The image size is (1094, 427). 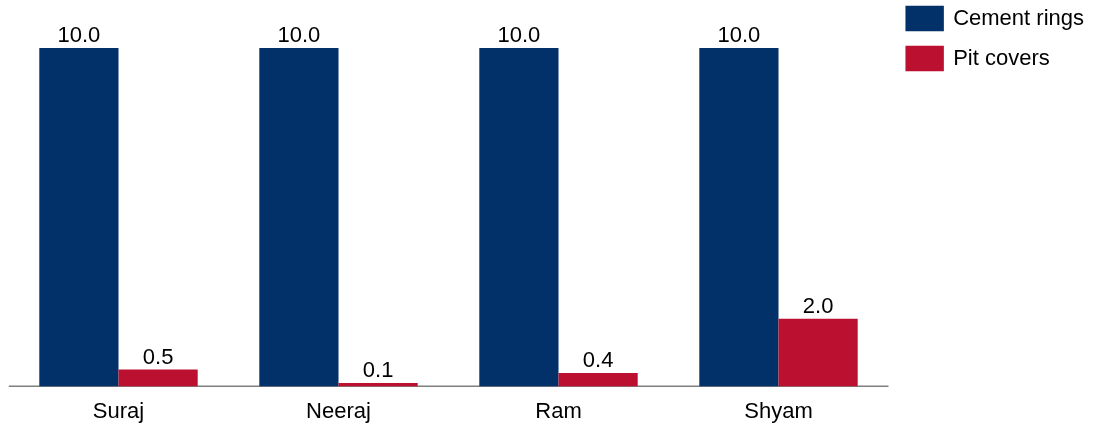 What do you see at coordinates (598, 359) in the screenshot?
I see `data-label: 0.4` at bounding box center [598, 359].